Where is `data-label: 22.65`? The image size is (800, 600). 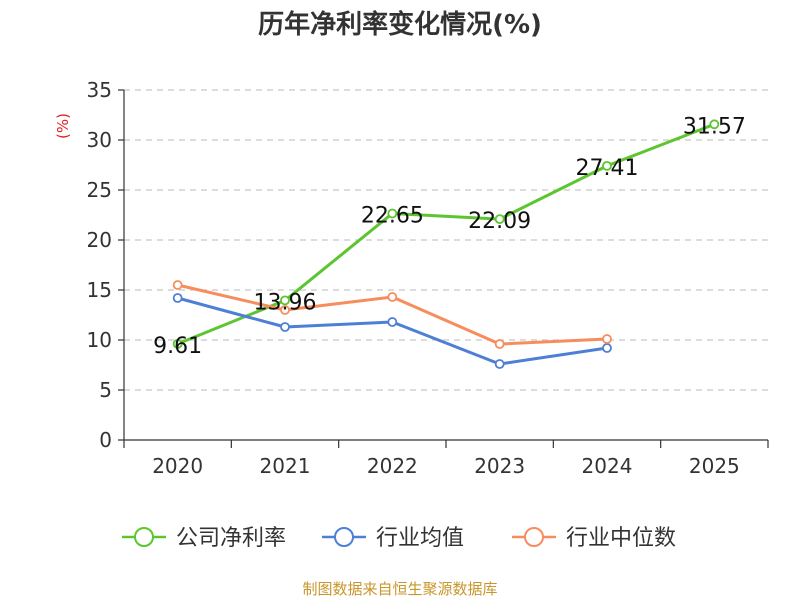
data-label: 22.65 is located at coordinates (392, 216).